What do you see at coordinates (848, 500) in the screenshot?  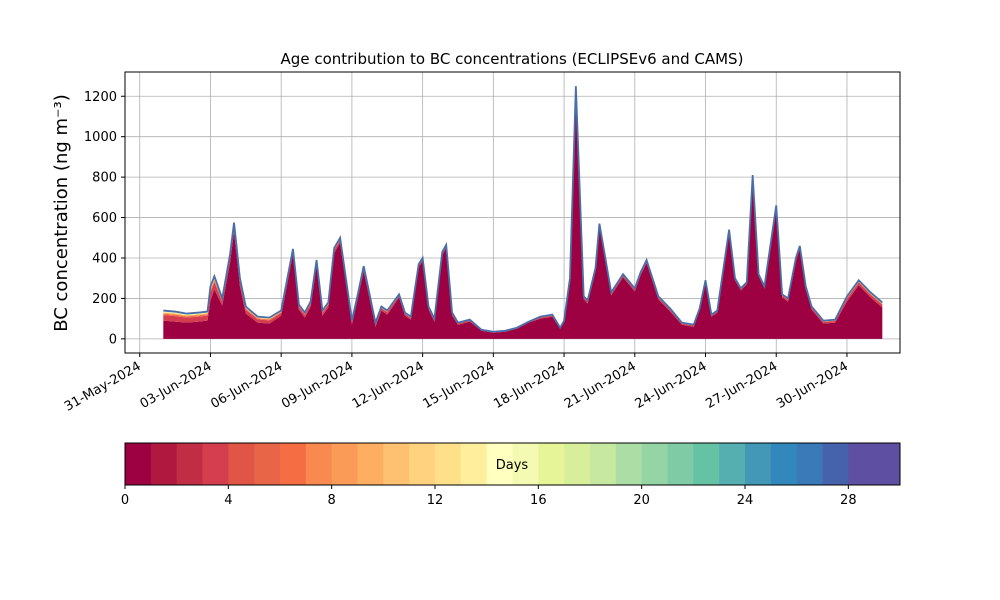 I see `colorbar-tick-label: 28` at bounding box center [848, 500].